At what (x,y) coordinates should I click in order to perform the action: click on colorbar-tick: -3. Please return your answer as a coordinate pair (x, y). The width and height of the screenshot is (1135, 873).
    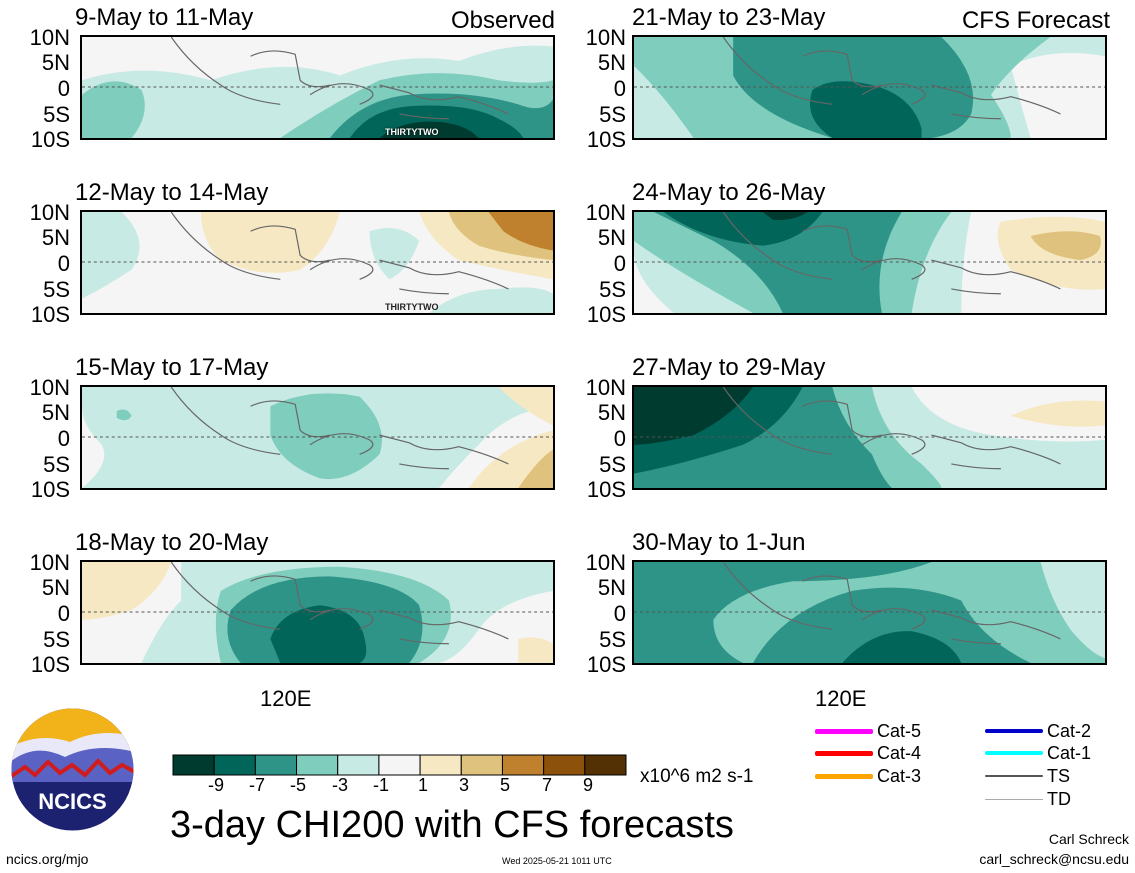
    Looking at the image, I should click on (339, 785).